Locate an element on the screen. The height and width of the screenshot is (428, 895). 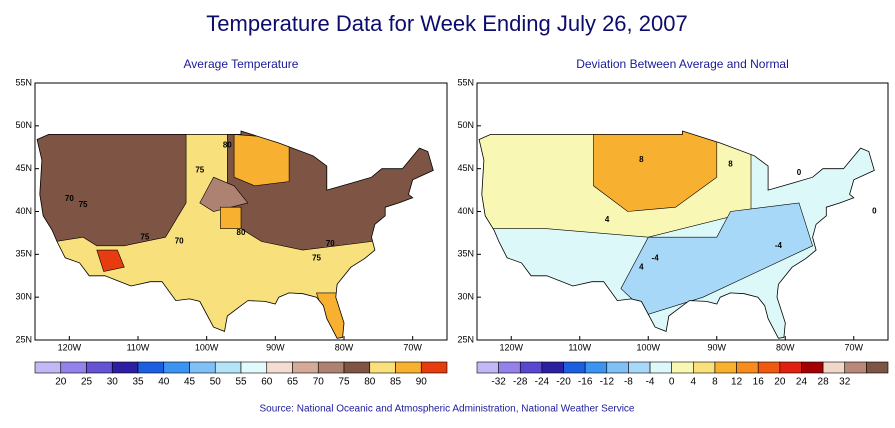
legend-label: 16 is located at coordinates (759, 382).